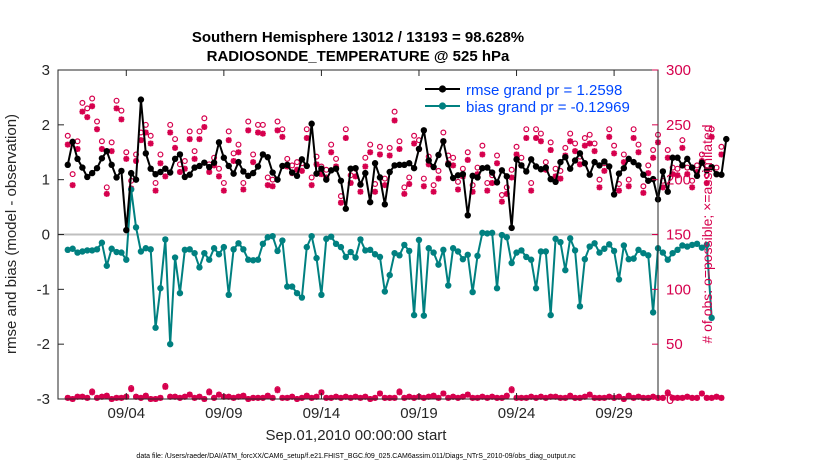  Describe the element at coordinates (678, 289) in the screenshot. I see `y-tick-label-right: 100` at that location.